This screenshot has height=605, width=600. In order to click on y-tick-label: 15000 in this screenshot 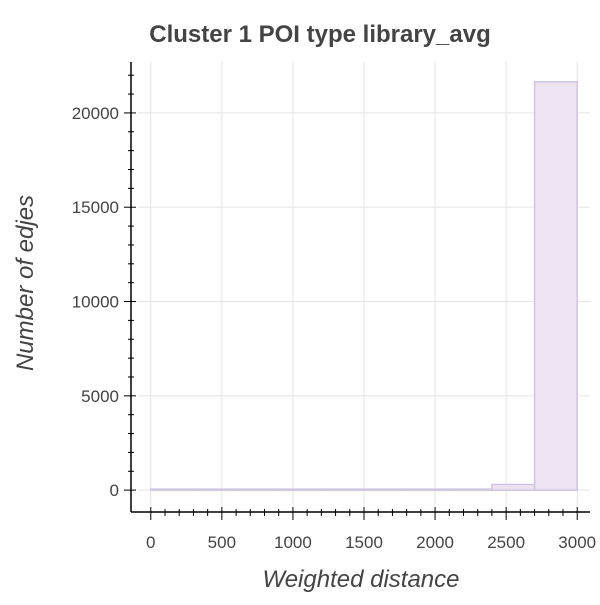, I will do `click(95, 207)`.